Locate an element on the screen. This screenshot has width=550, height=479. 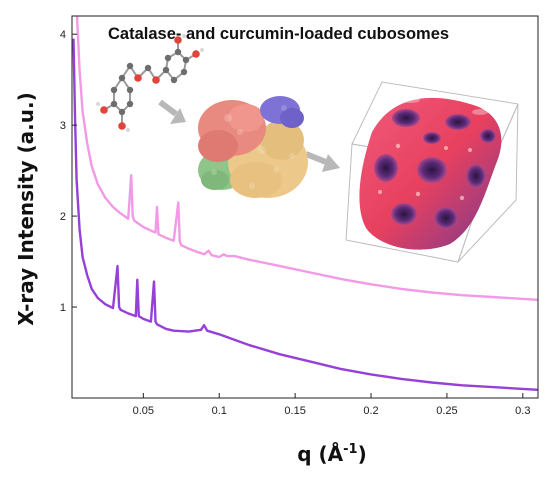
arrow-protein-to-cubosome-icon is located at coordinates (322, 161).